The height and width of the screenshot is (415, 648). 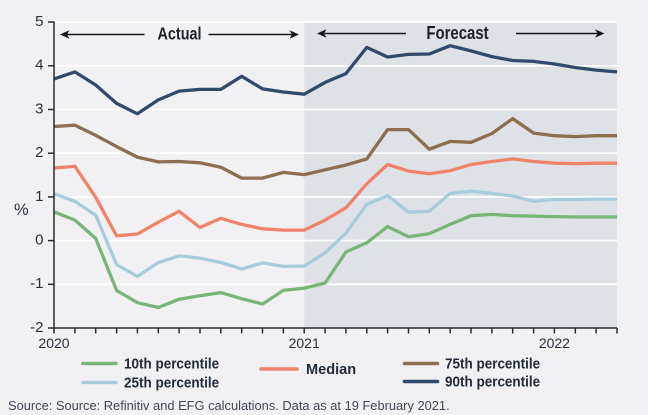 I want to click on svg-text: Actual, so click(x=180, y=34).